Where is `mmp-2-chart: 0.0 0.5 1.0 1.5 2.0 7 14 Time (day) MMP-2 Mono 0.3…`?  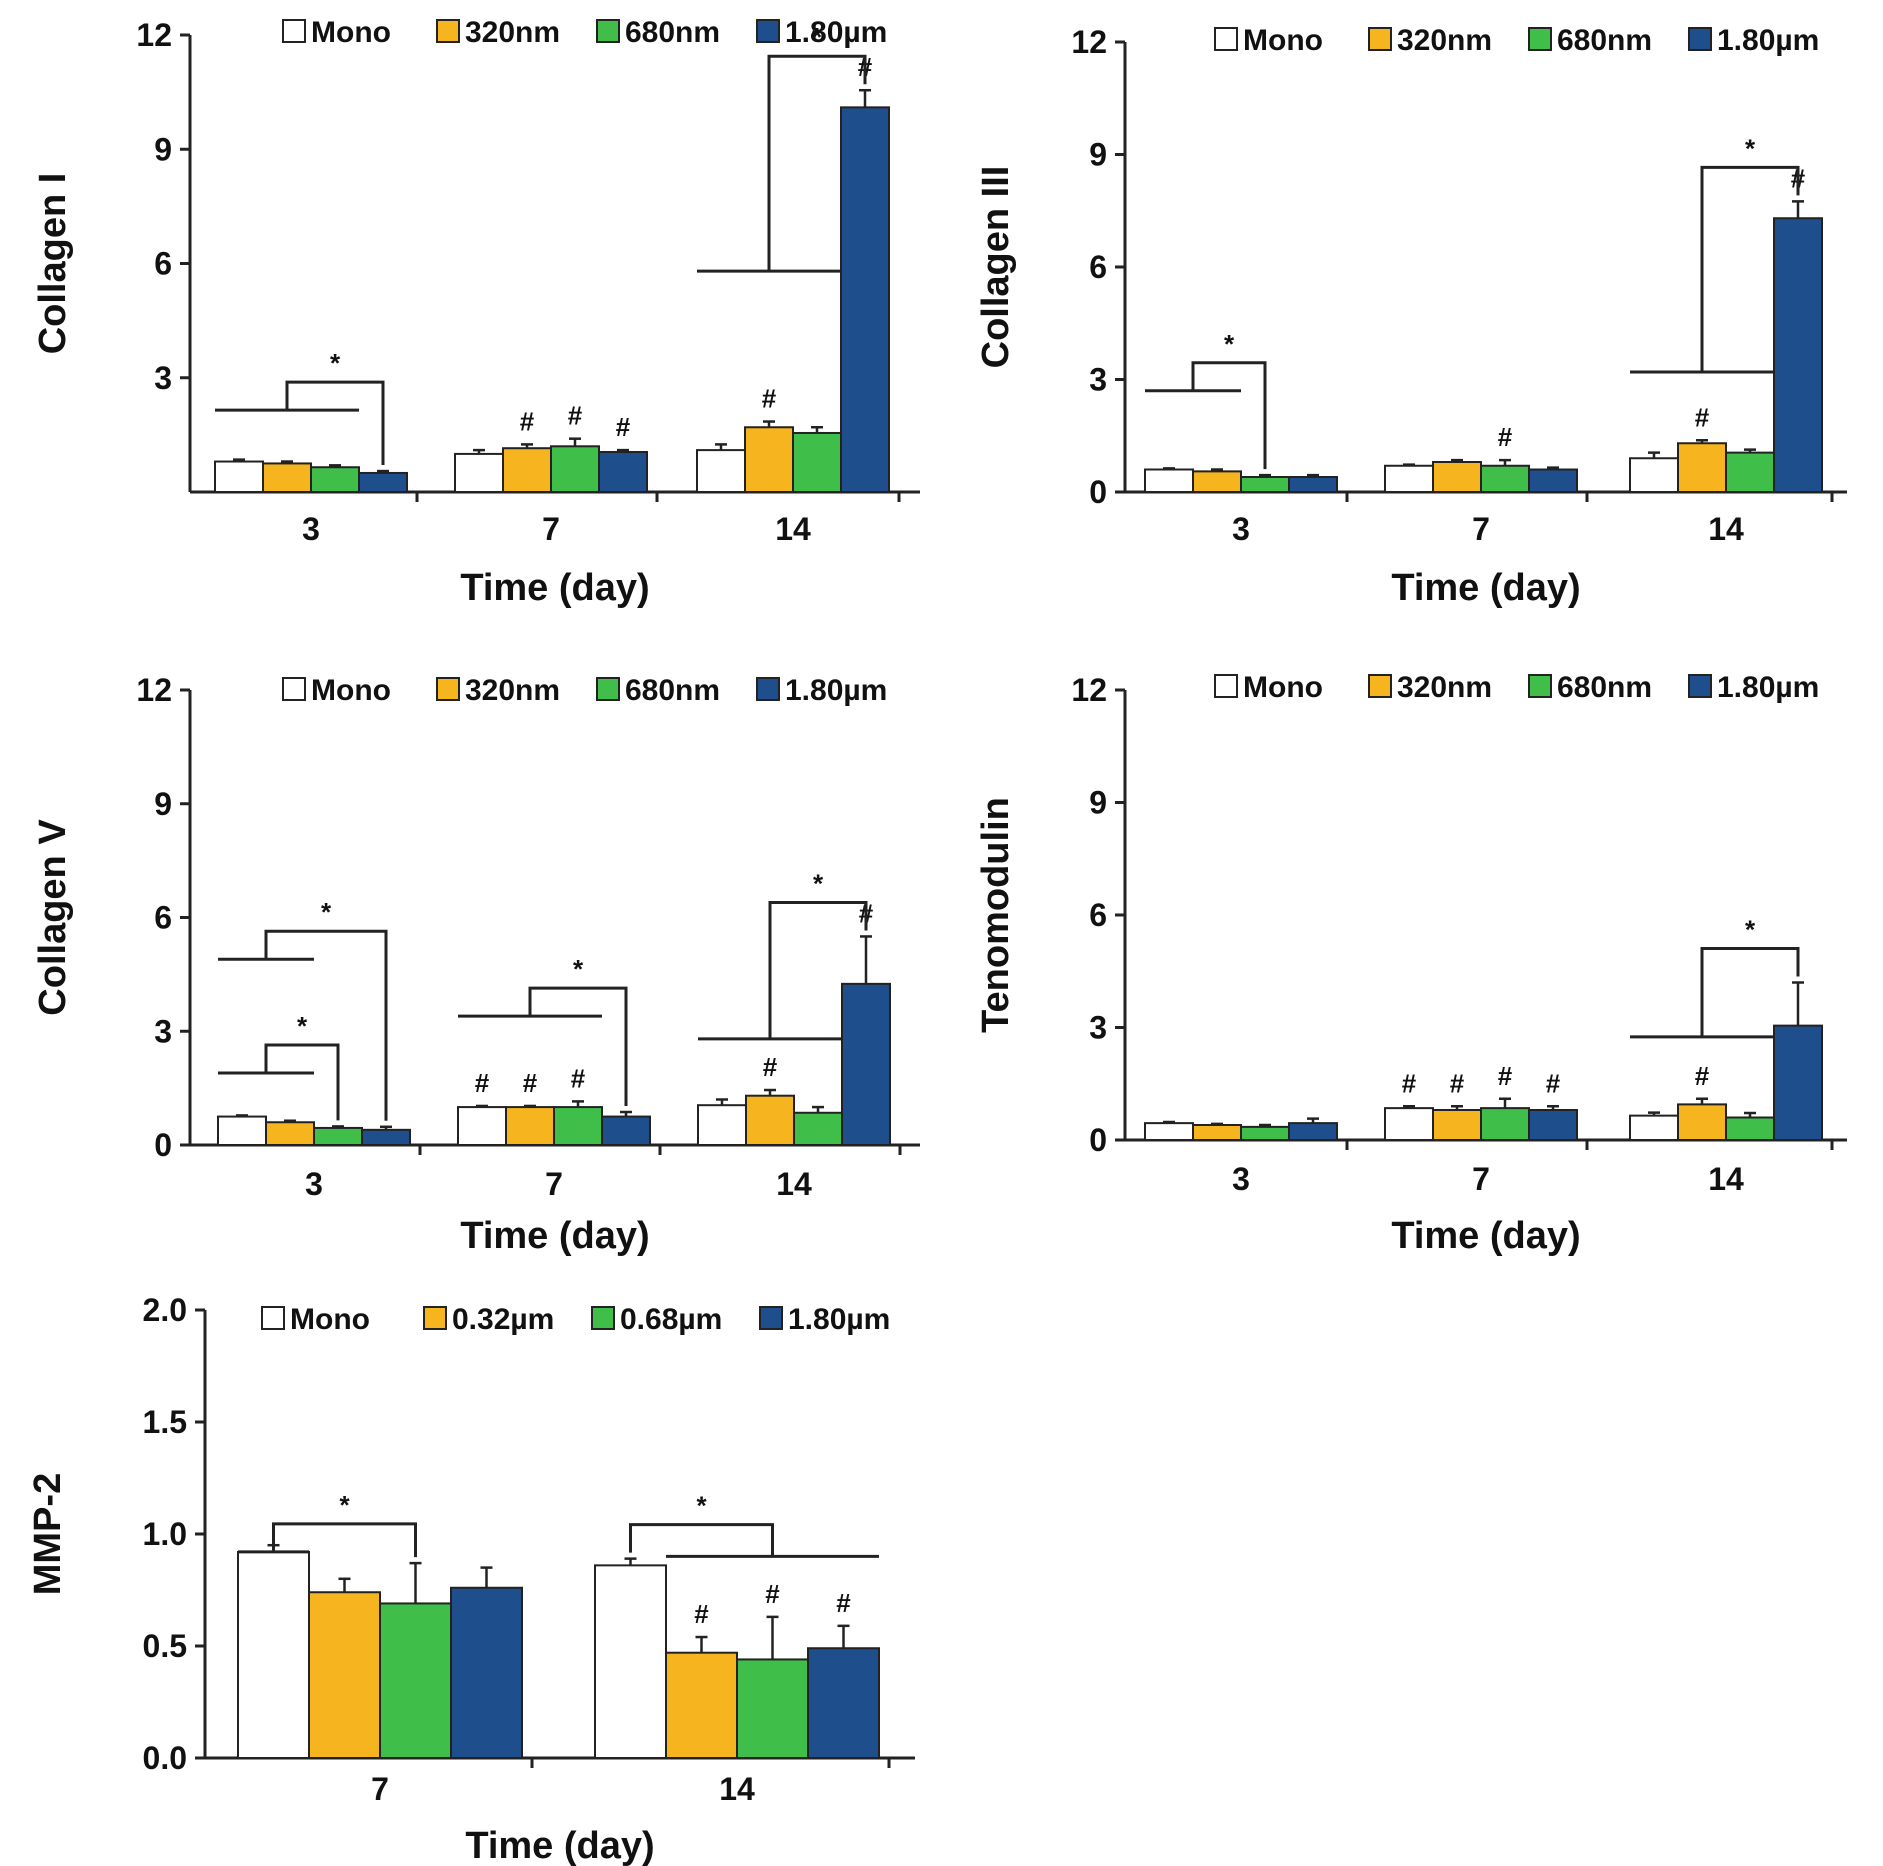 mmp-2-chart: 0.0 0.5 1.0 1.5 2.0 7 14 Time (day) MMP-2 Mono 0.3… is located at coordinates (471, 1579).